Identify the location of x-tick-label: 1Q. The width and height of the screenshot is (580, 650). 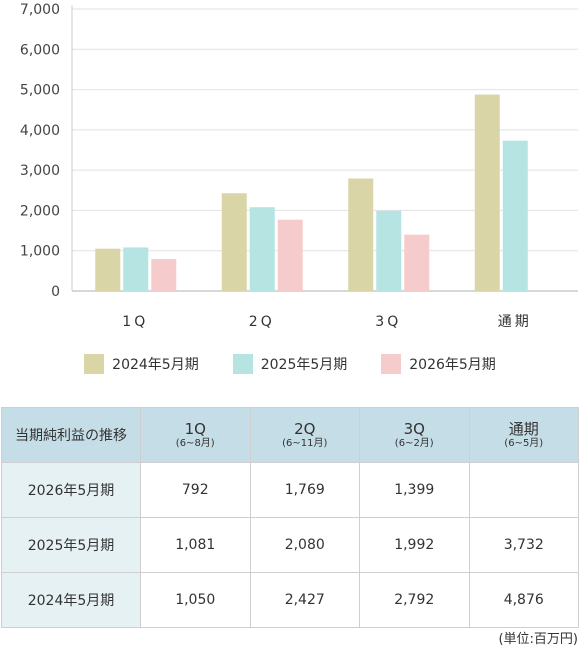
(135, 322).